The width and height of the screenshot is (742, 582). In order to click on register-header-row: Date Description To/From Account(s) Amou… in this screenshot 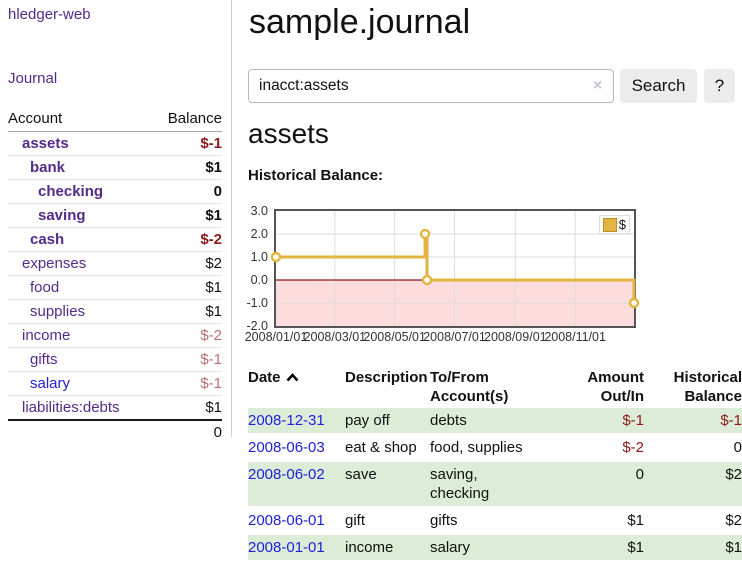, I will do `click(495, 384)`.